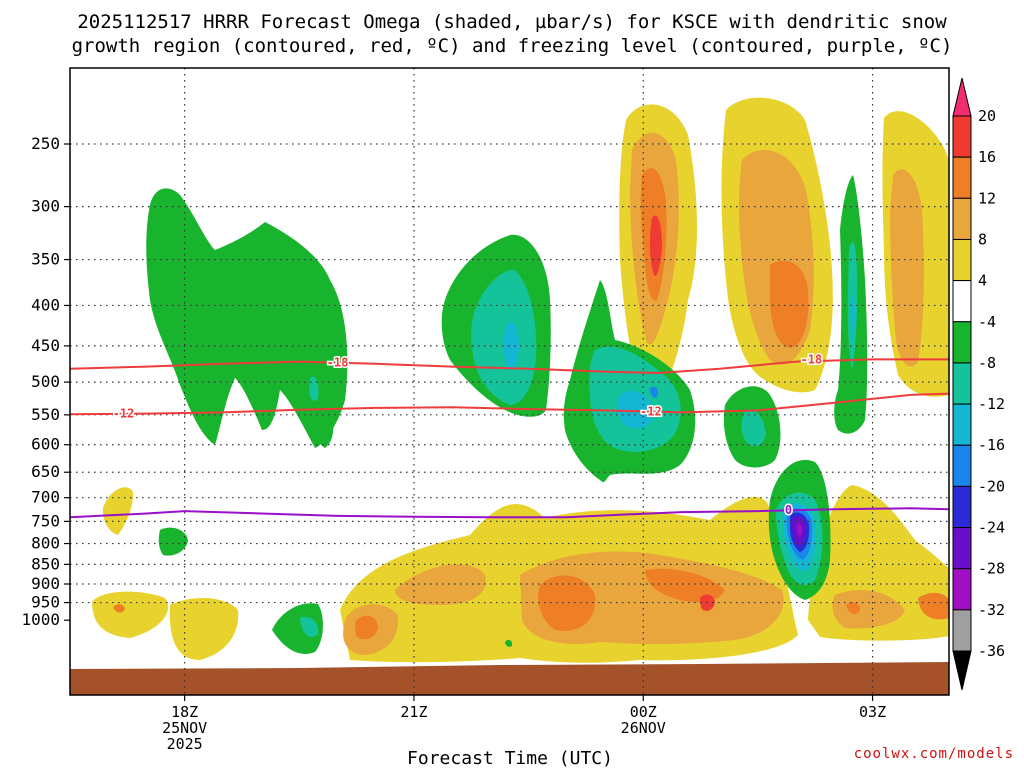 The image size is (1024, 768). What do you see at coordinates (812, 359) in the screenshot?
I see `contour-label-0-1: -18` at bounding box center [812, 359].